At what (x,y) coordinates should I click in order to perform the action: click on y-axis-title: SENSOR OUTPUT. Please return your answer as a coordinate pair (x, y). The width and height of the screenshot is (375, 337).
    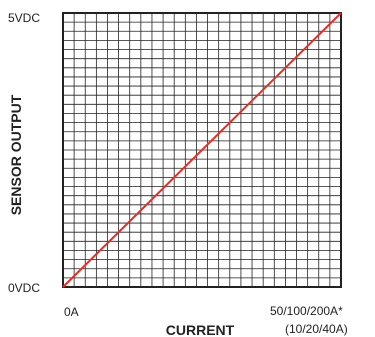
    Looking at the image, I should click on (16, 154).